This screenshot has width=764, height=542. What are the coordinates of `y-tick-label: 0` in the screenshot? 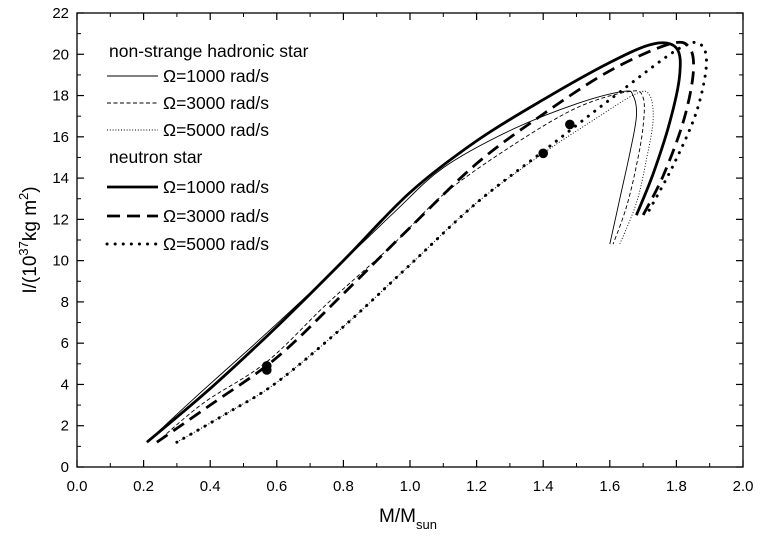 It's located at (65, 467).